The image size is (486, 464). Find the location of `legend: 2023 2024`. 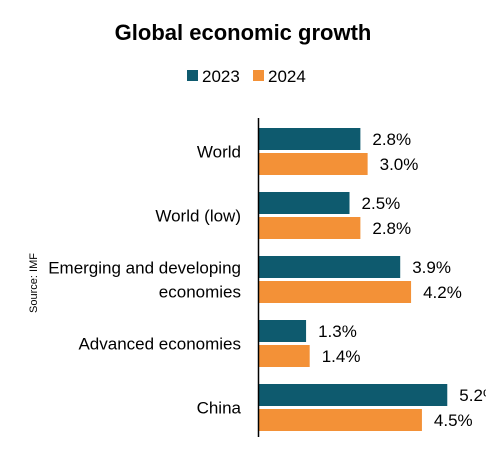

legend: 2023 2024 is located at coordinates (246, 76).